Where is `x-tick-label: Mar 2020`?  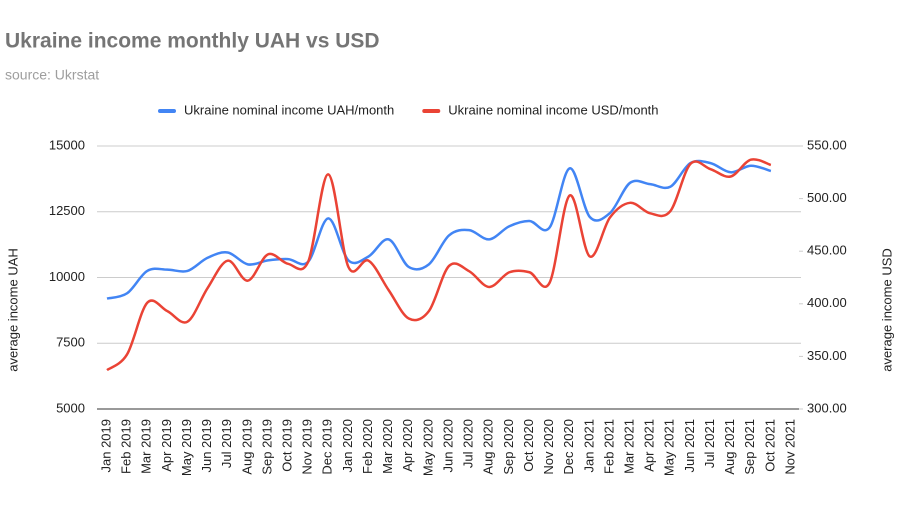
x-tick-label: Mar 2020 is located at coordinates (387, 446).